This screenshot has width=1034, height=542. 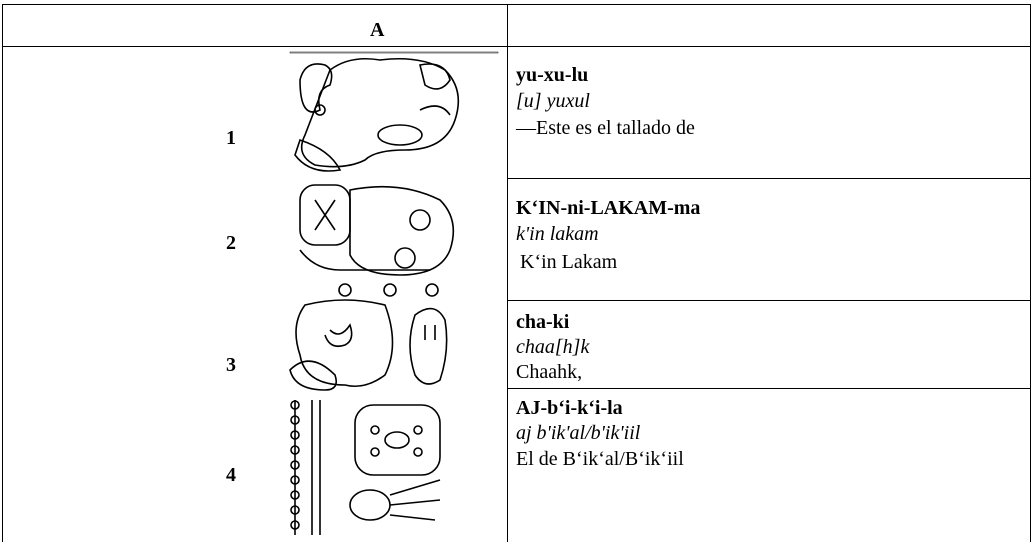 I want to click on translation: El de B‘ik‘al/B‘ik‘iil, so click(x=600, y=459).